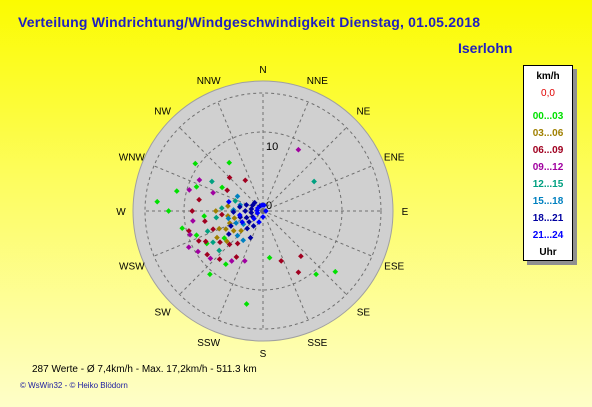 The image size is (592, 407). What do you see at coordinates (263, 354) in the screenshot?
I see `direction-label: S` at bounding box center [263, 354].